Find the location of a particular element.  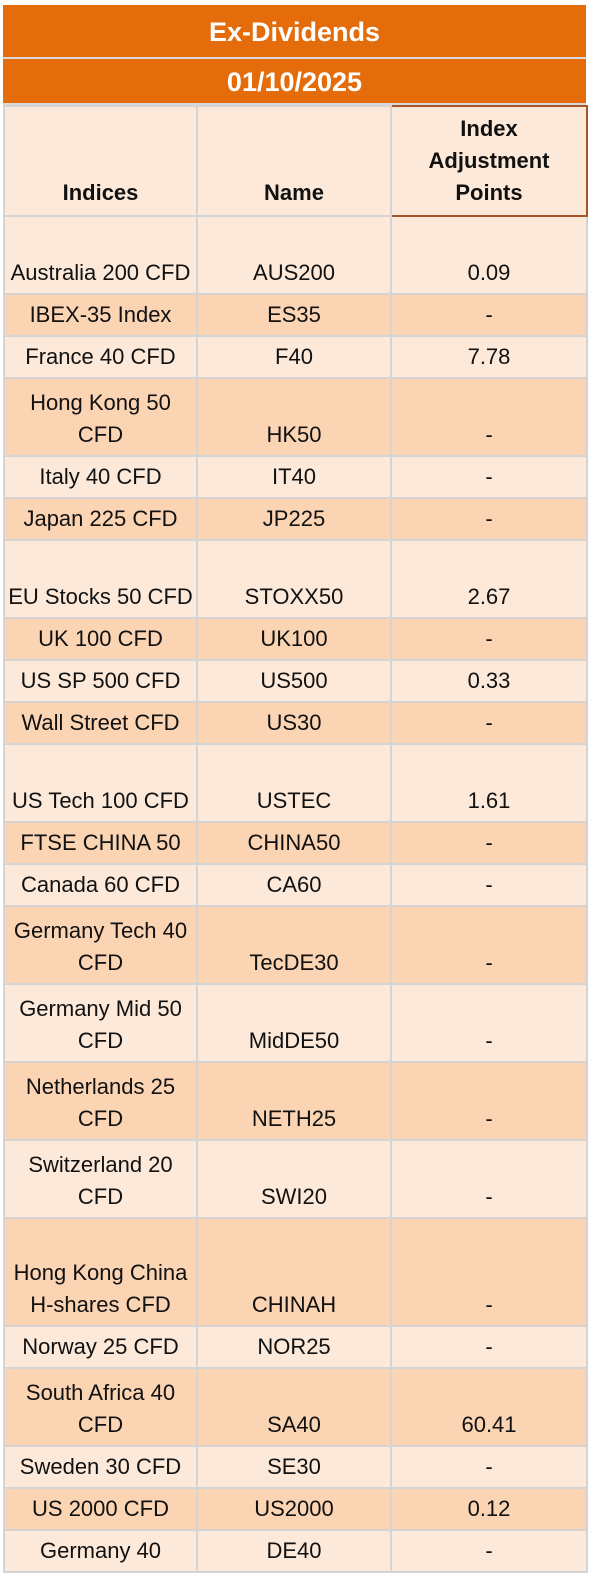

cell-name: STOXX50 is located at coordinates (294, 579).